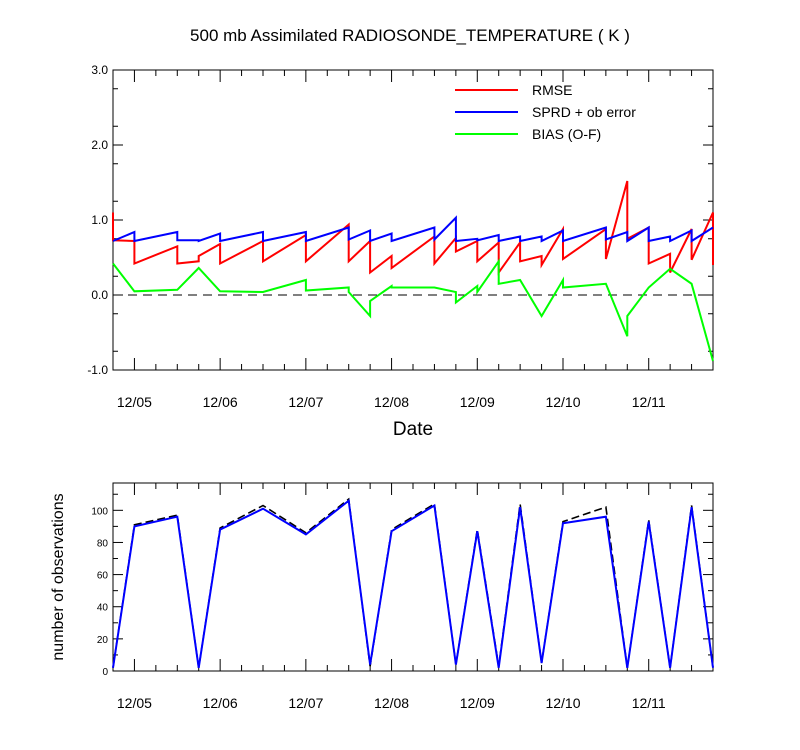 The width and height of the screenshot is (800, 750). Describe the element at coordinates (103, 543) in the screenshot. I see `y-tick-label: 80` at that location.